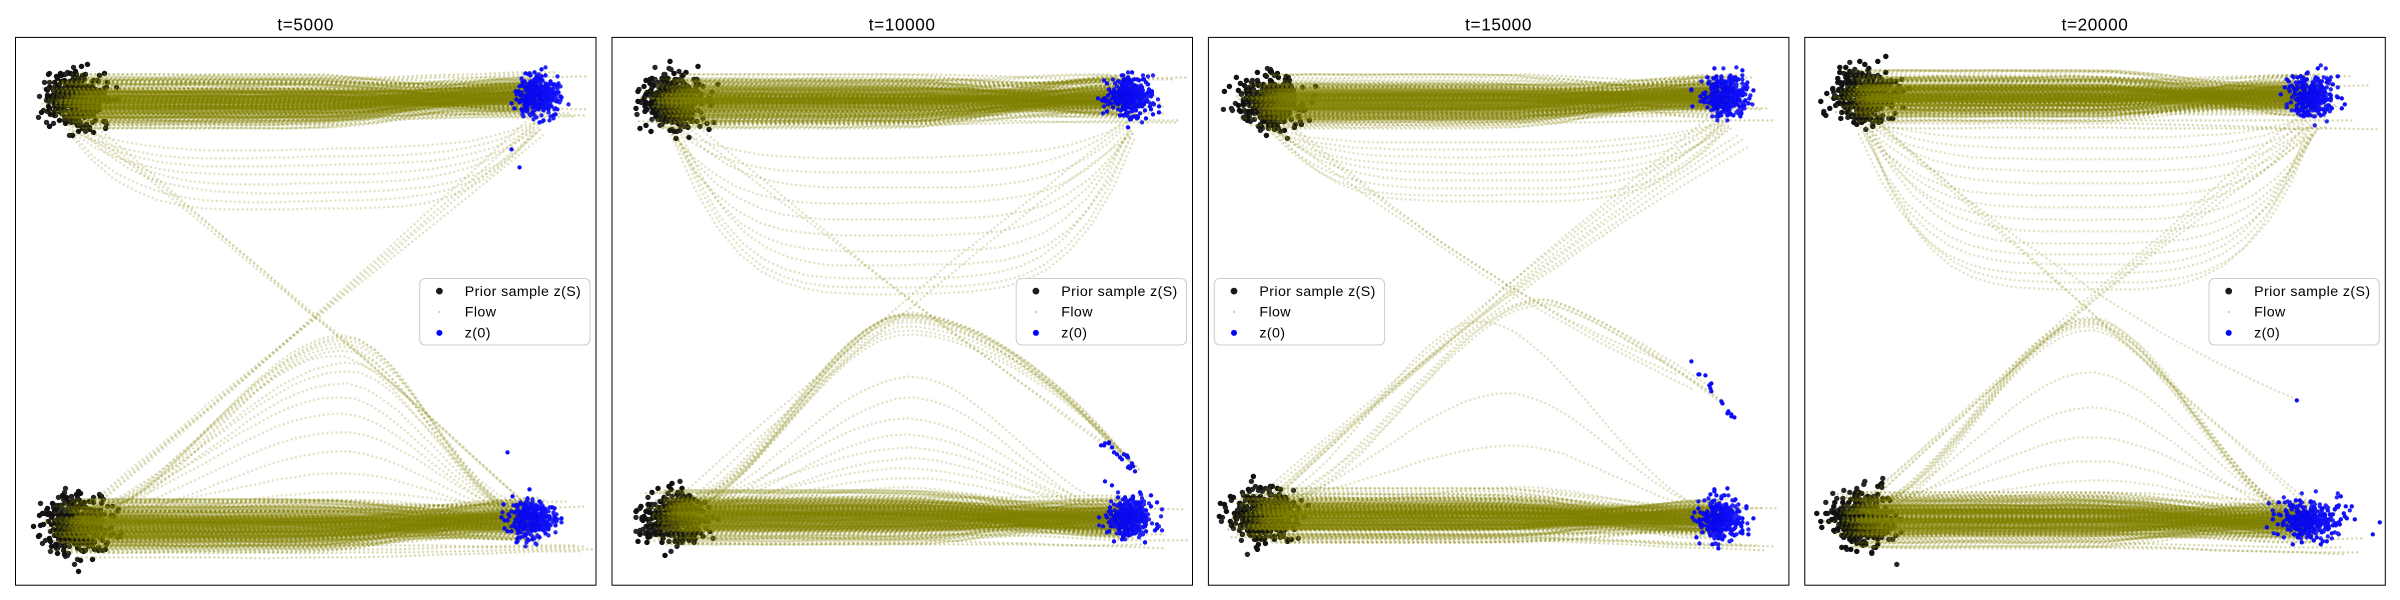 The height and width of the screenshot is (600, 2400). Describe the element at coordinates (1498, 25) in the screenshot. I see `svg-text: t=15000` at that location.